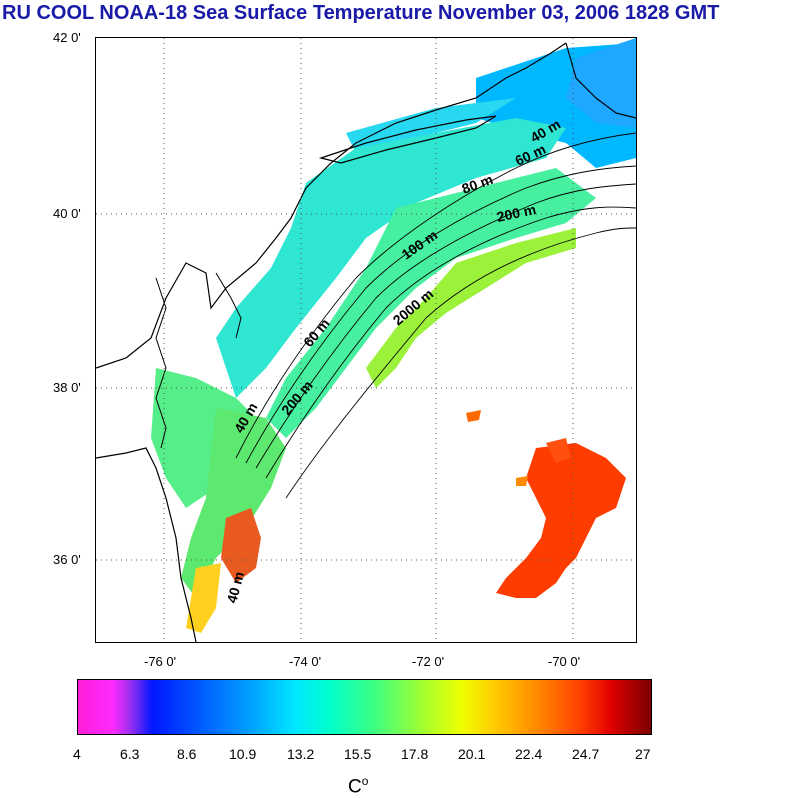  What do you see at coordinates (67, 559) in the screenshot?
I see `lat-label-36: 36 0'` at bounding box center [67, 559].